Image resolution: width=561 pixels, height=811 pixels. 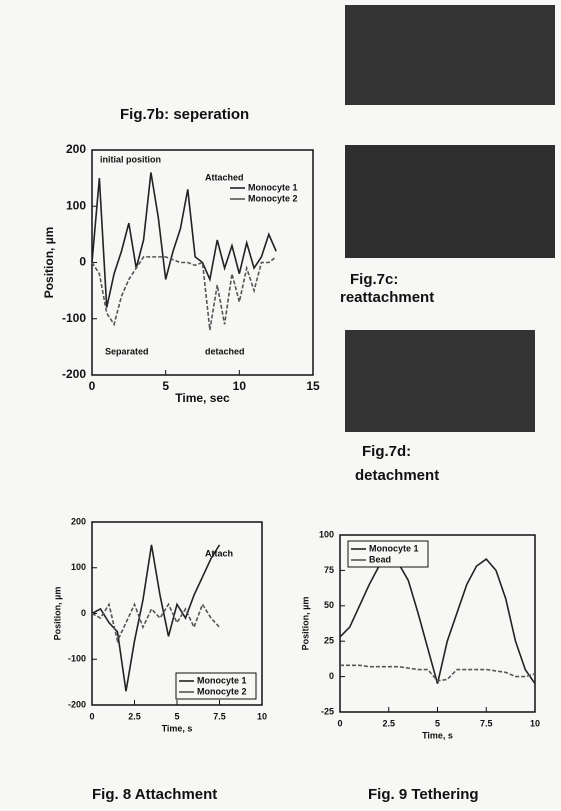 What do you see at coordinates (423, 794) in the screenshot?
I see `caption: Fig. 9 Tethering` at bounding box center [423, 794].